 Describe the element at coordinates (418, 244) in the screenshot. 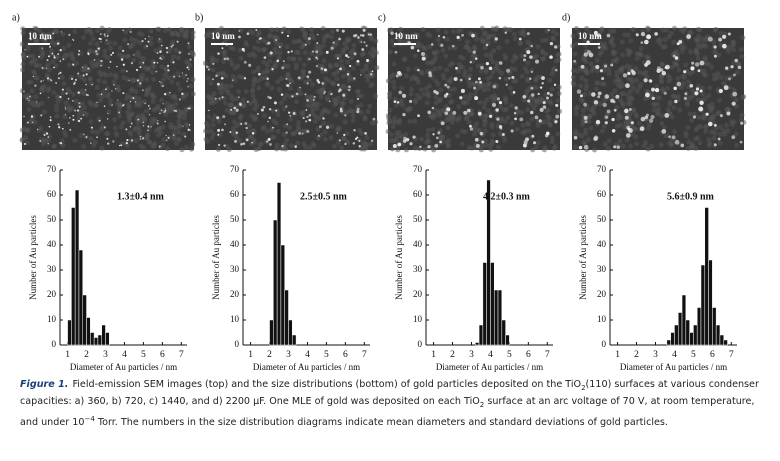

I see `y-tick-label: 40` at that location.